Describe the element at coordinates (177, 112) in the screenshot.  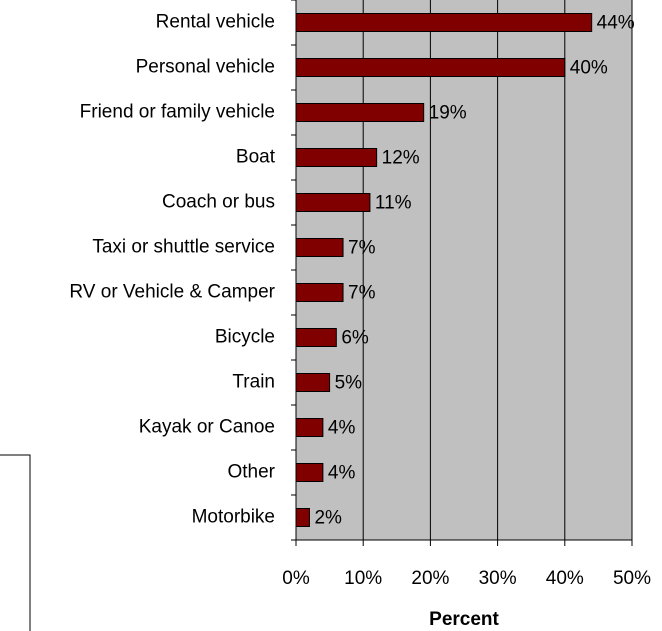
I see `y-tick-label: Friend or family vehicle` at that location.